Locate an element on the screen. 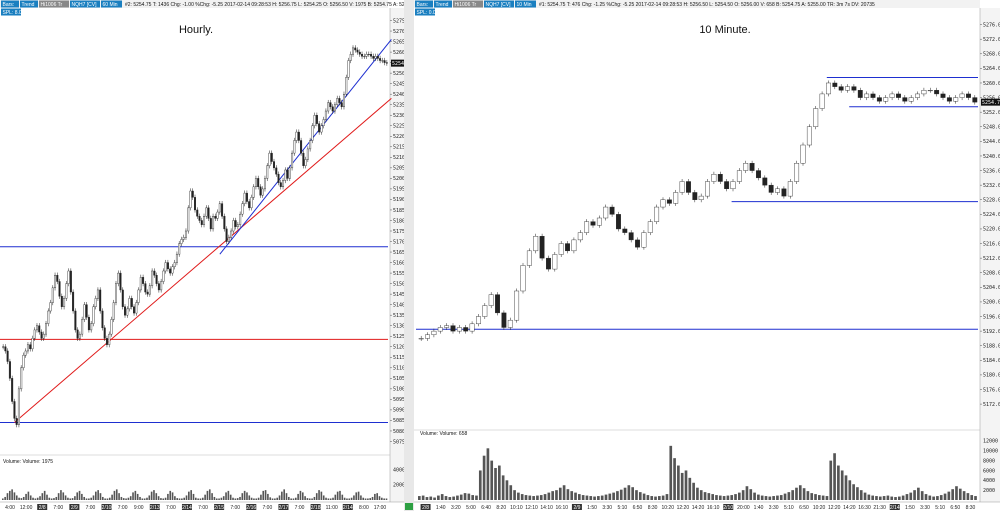 The image size is (1000, 511). tenmin-header-tag-bg is located at coordinates (424, 4).